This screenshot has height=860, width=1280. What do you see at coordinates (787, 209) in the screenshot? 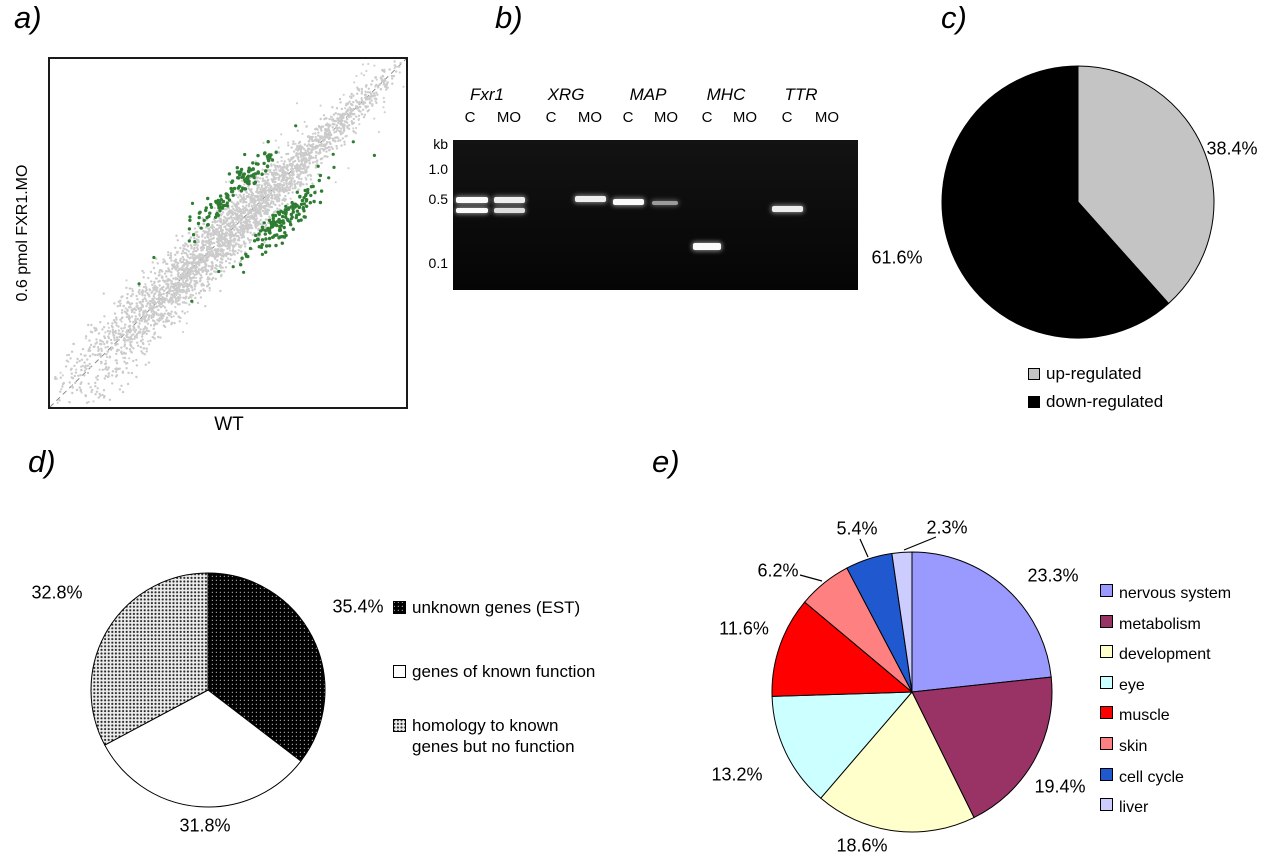
I see `gel-band` at bounding box center [787, 209].